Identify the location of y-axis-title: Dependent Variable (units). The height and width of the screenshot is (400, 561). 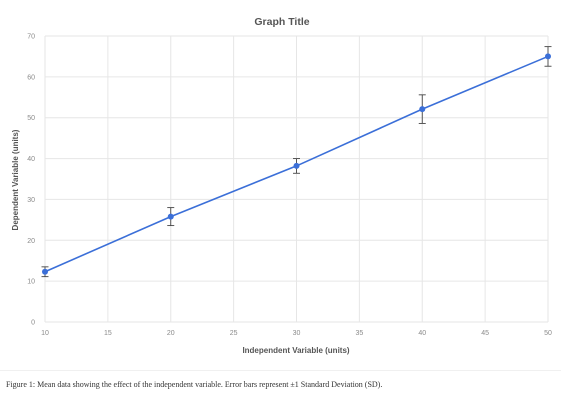
(15, 179).